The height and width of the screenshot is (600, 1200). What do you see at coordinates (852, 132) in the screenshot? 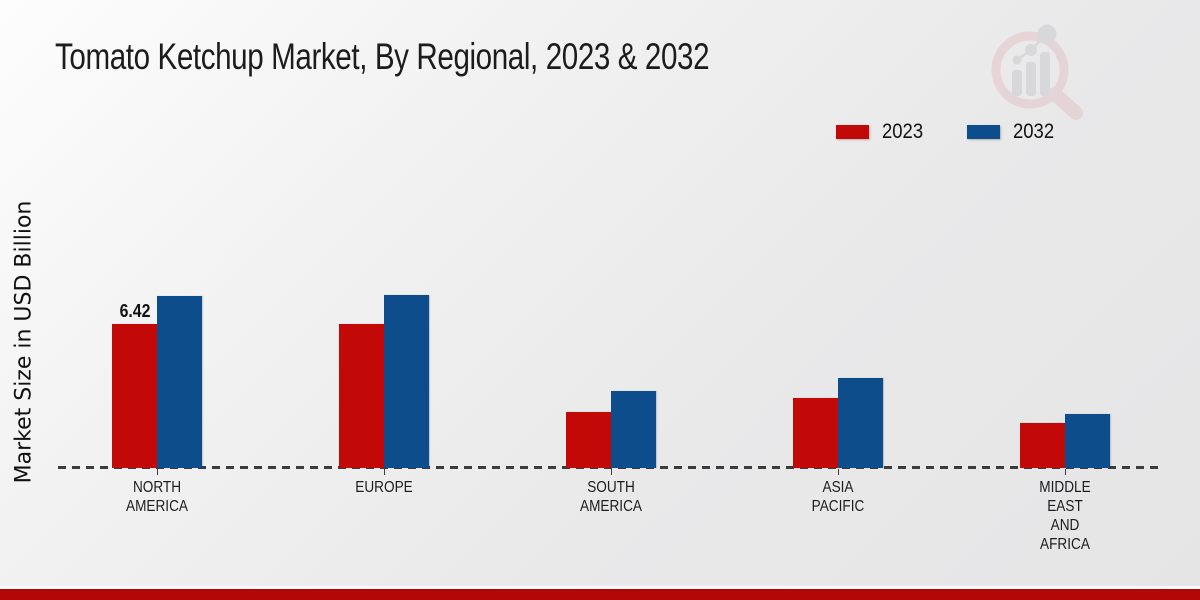
I see `legend-swatch-2023` at bounding box center [852, 132].